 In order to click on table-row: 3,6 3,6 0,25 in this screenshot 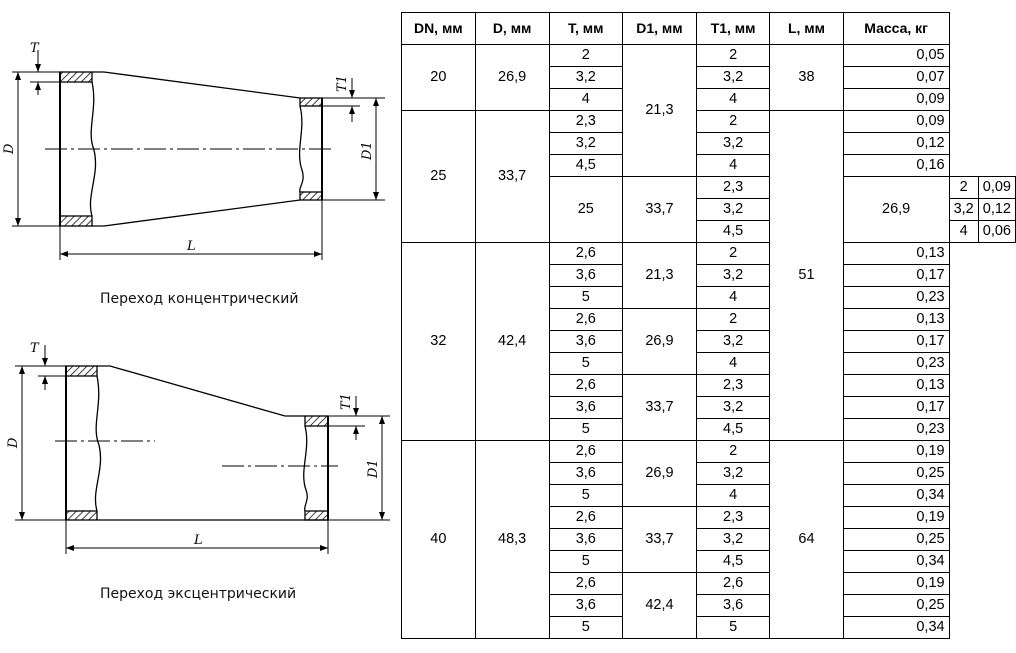, I will do `click(709, 605)`.